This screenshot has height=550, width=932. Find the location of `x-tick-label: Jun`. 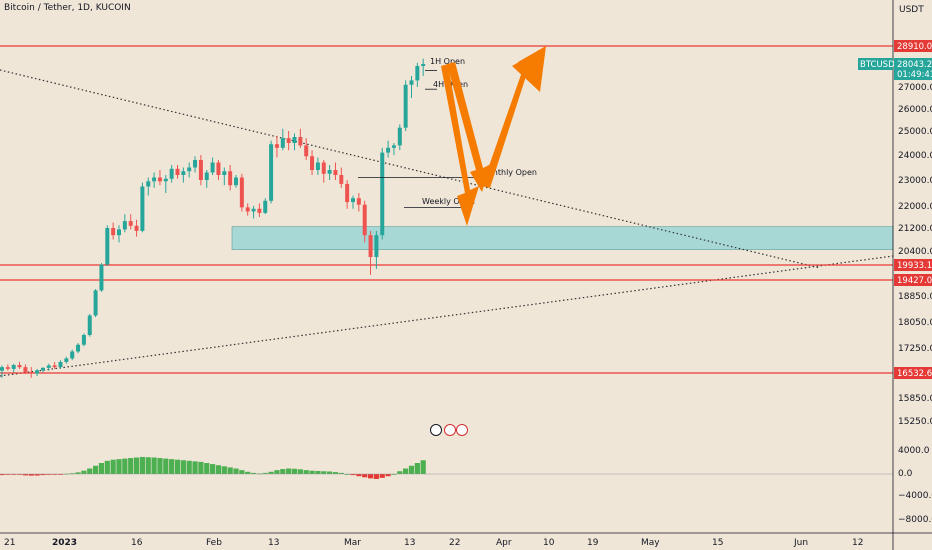

x-tick-label: Jun is located at coordinates (800, 543).